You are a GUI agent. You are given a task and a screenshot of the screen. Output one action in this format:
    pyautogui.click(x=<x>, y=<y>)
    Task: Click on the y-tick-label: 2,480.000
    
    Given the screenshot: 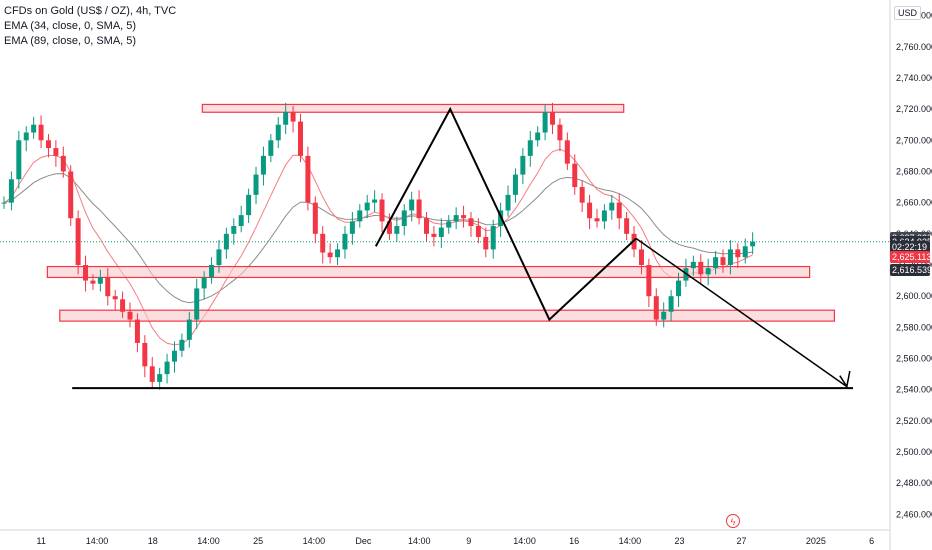 What is the action you would take?
    pyautogui.click(x=914, y=483)
    